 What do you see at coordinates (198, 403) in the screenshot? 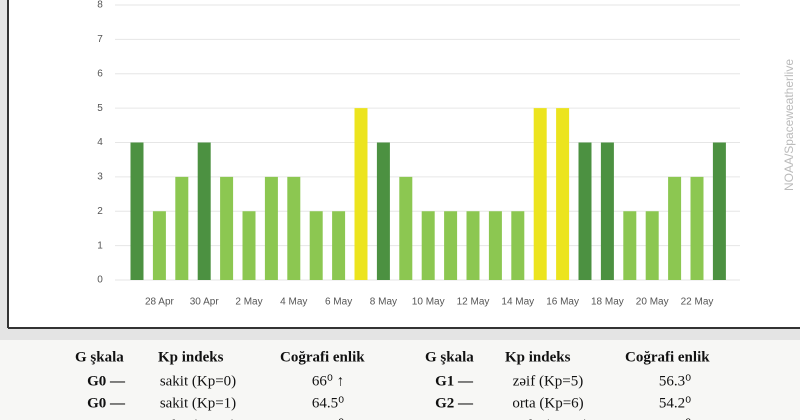
I see `table-cell: sakit (Kp=1)` at bounding box center [198, 403].